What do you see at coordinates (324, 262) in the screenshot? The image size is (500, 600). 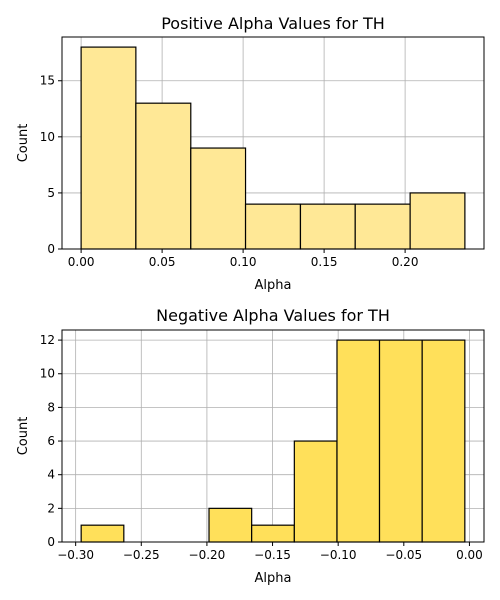 I see `x-tick-label: 0.15` at bounding box center [324, 262].